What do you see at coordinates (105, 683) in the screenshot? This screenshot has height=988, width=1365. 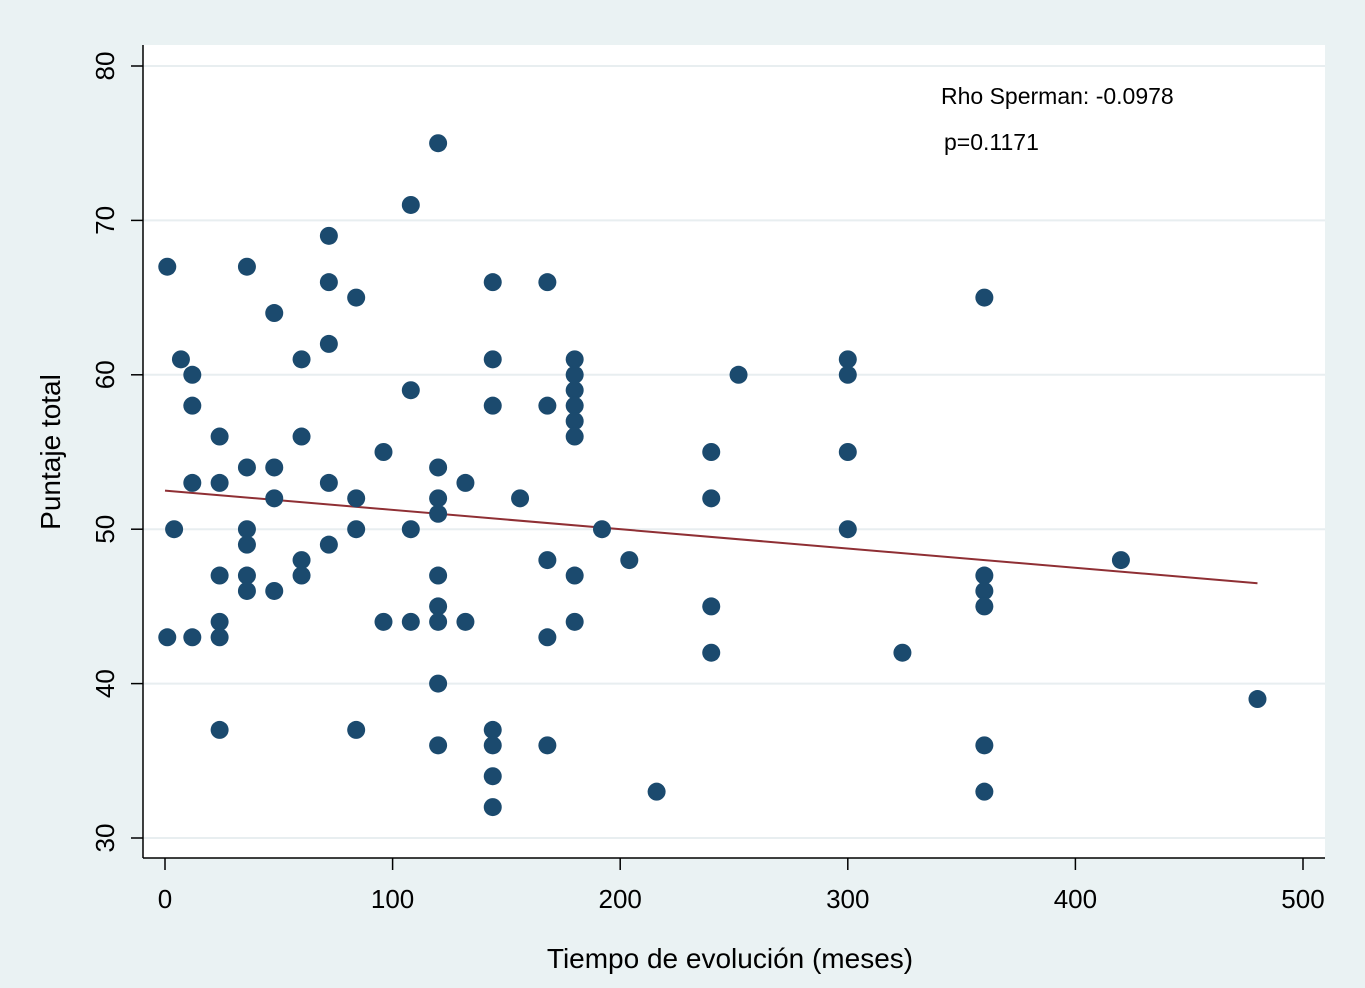 I see `y-tick-label: 40` at bounding box center [105, 683].